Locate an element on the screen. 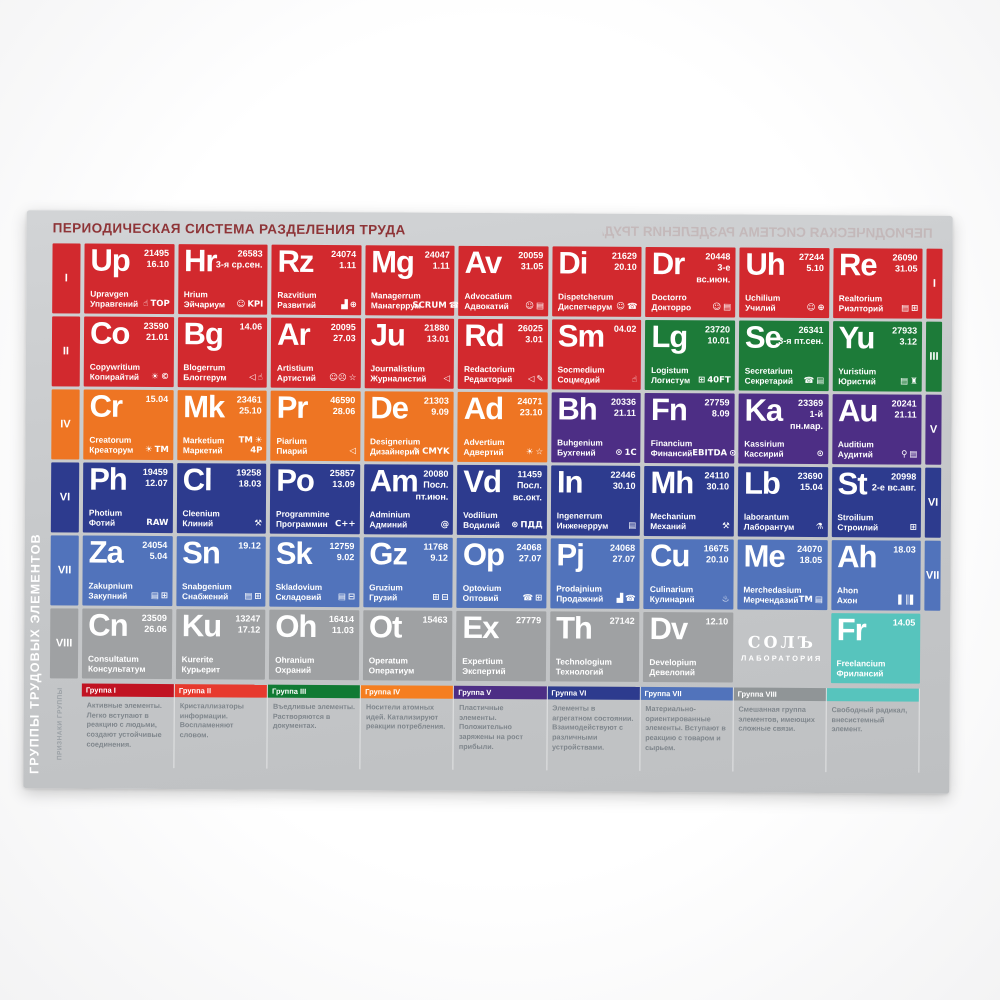  element-icons: ◁ ✎ is located at coordinates (535, 380).